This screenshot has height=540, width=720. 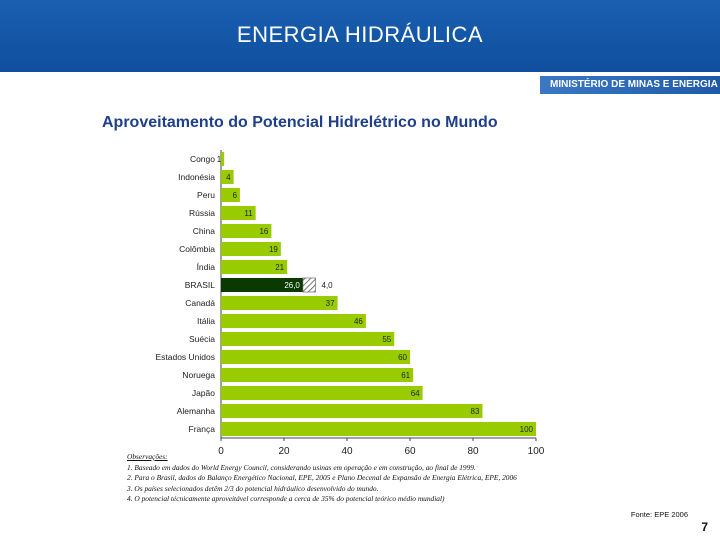 What do you see at coordinates (347, 451) in the screenshot?
I see `x-tick-label: 40` at bounding box center [347, 451].